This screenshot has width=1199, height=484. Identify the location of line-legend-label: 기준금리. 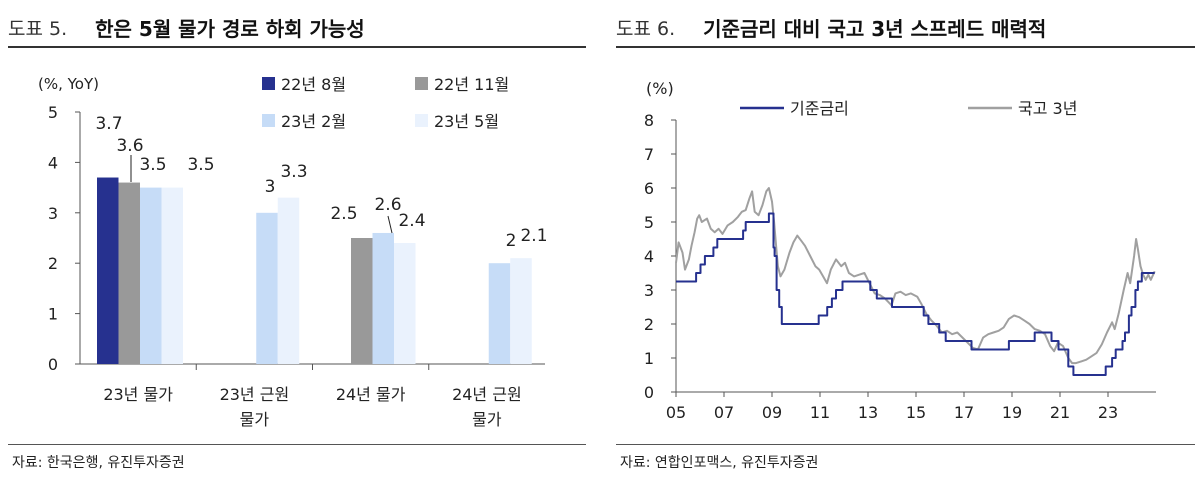
(819, 108).